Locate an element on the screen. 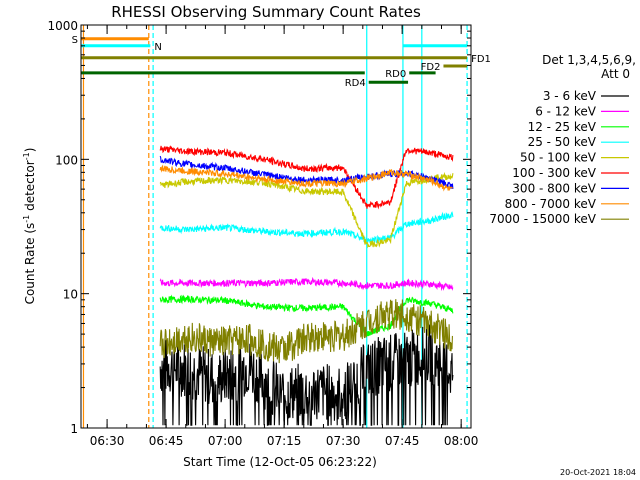 The height and width of the screenshot is (480, 640). flag-label: S is located at coordinates (75, 40).